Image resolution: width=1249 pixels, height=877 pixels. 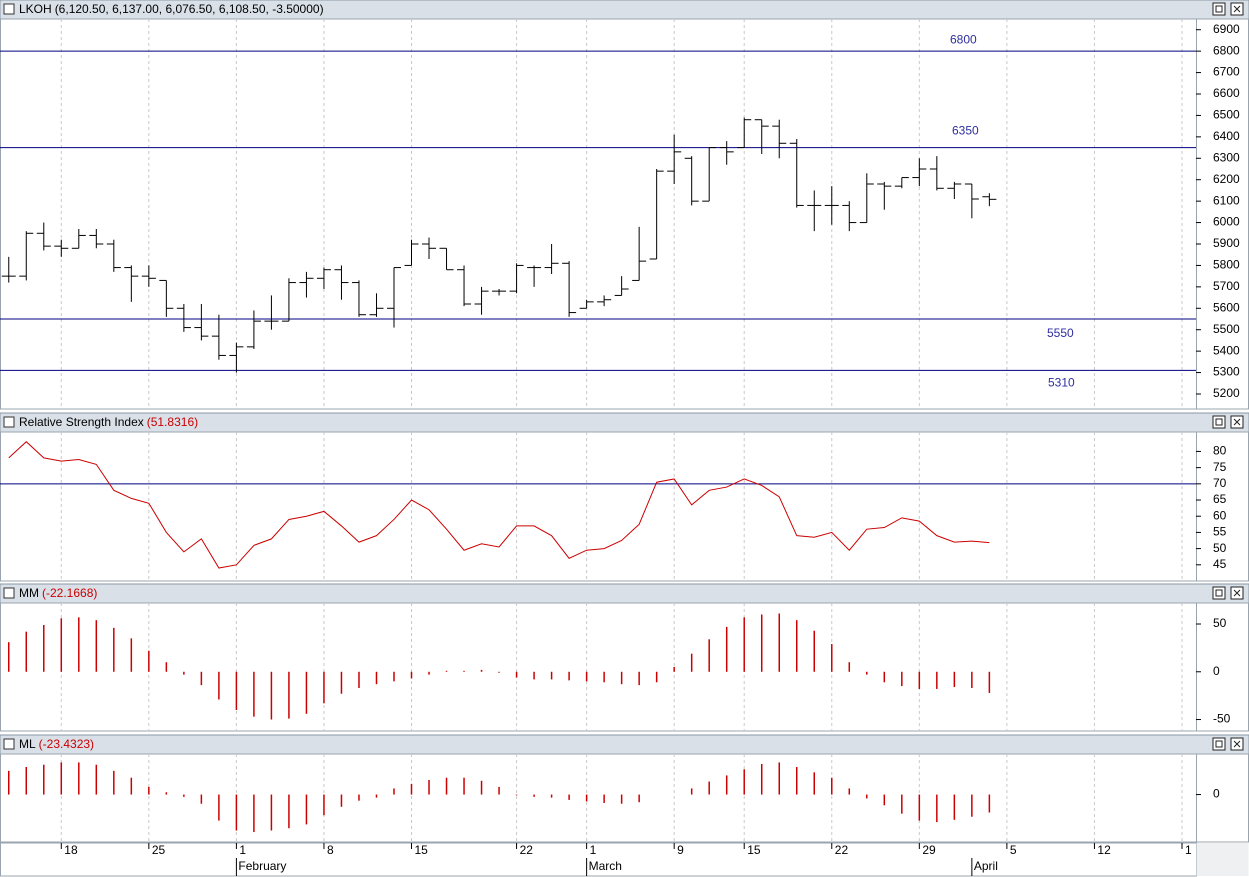 What do you see at coordinates (1226, 350) in the screenshot?
I see `y-tick-label: 5400` at bounding box center [1226, 350].